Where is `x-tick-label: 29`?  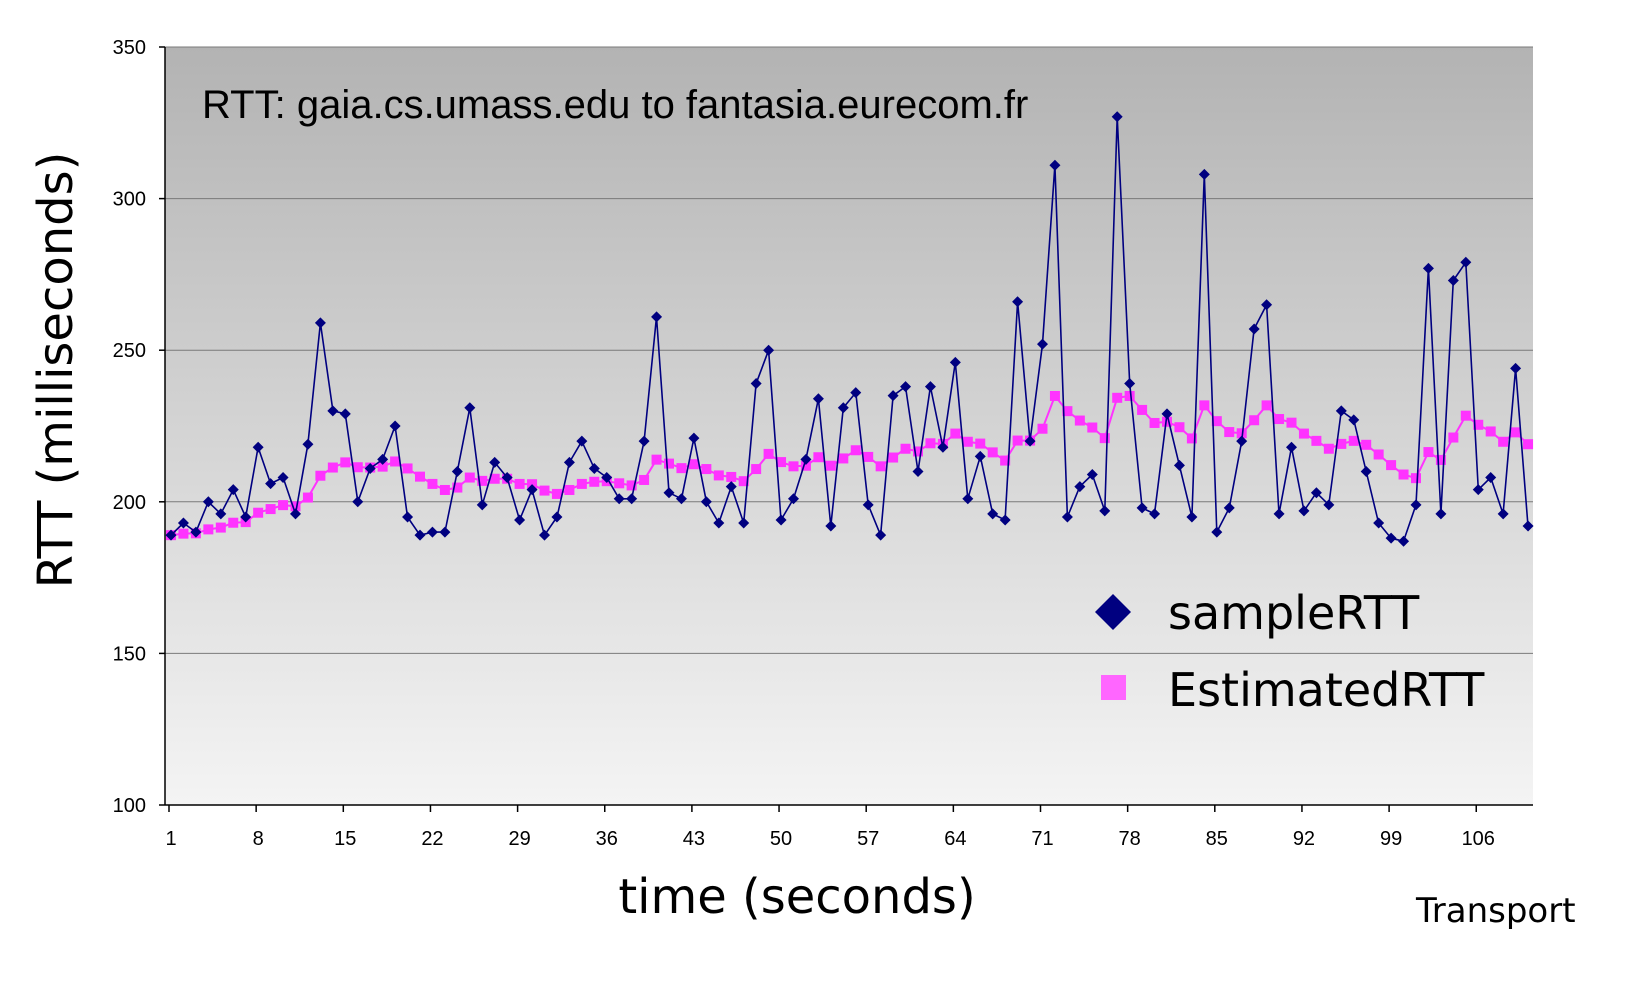
x-tick-label: 29 is located at coordinates (519, 839).